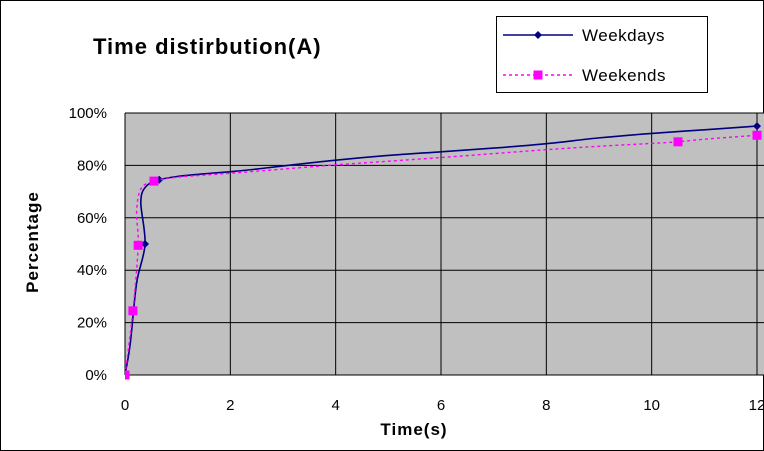  What do you see at coordinates (207, 46) in the screenshot?
I see `chart-title: Time distirbution(A)` at bounding box center [207, 46].